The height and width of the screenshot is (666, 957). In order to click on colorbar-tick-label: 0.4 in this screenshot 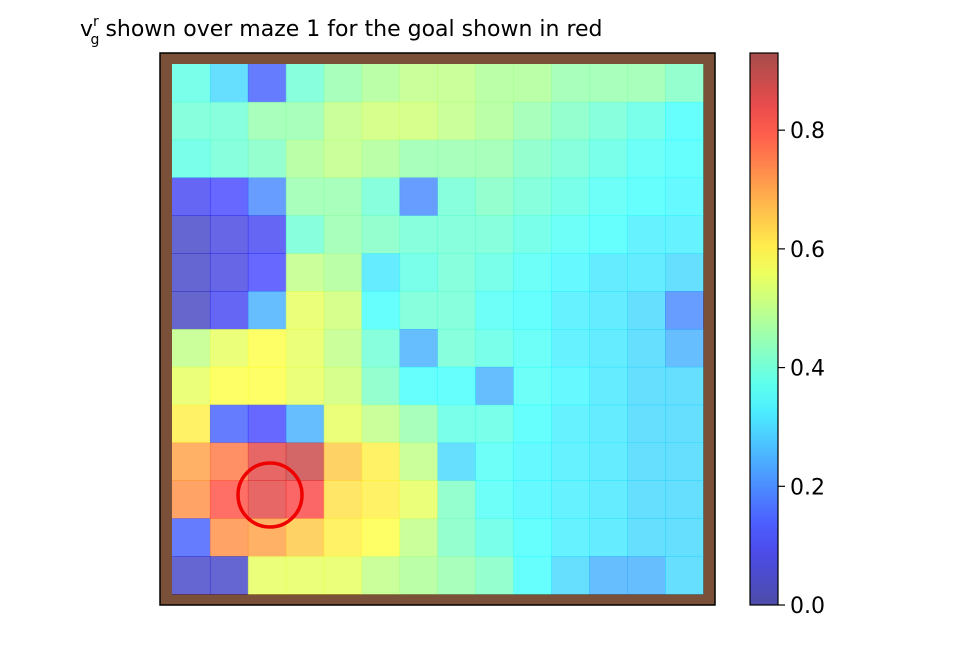, I will do `click(807, 369)`.